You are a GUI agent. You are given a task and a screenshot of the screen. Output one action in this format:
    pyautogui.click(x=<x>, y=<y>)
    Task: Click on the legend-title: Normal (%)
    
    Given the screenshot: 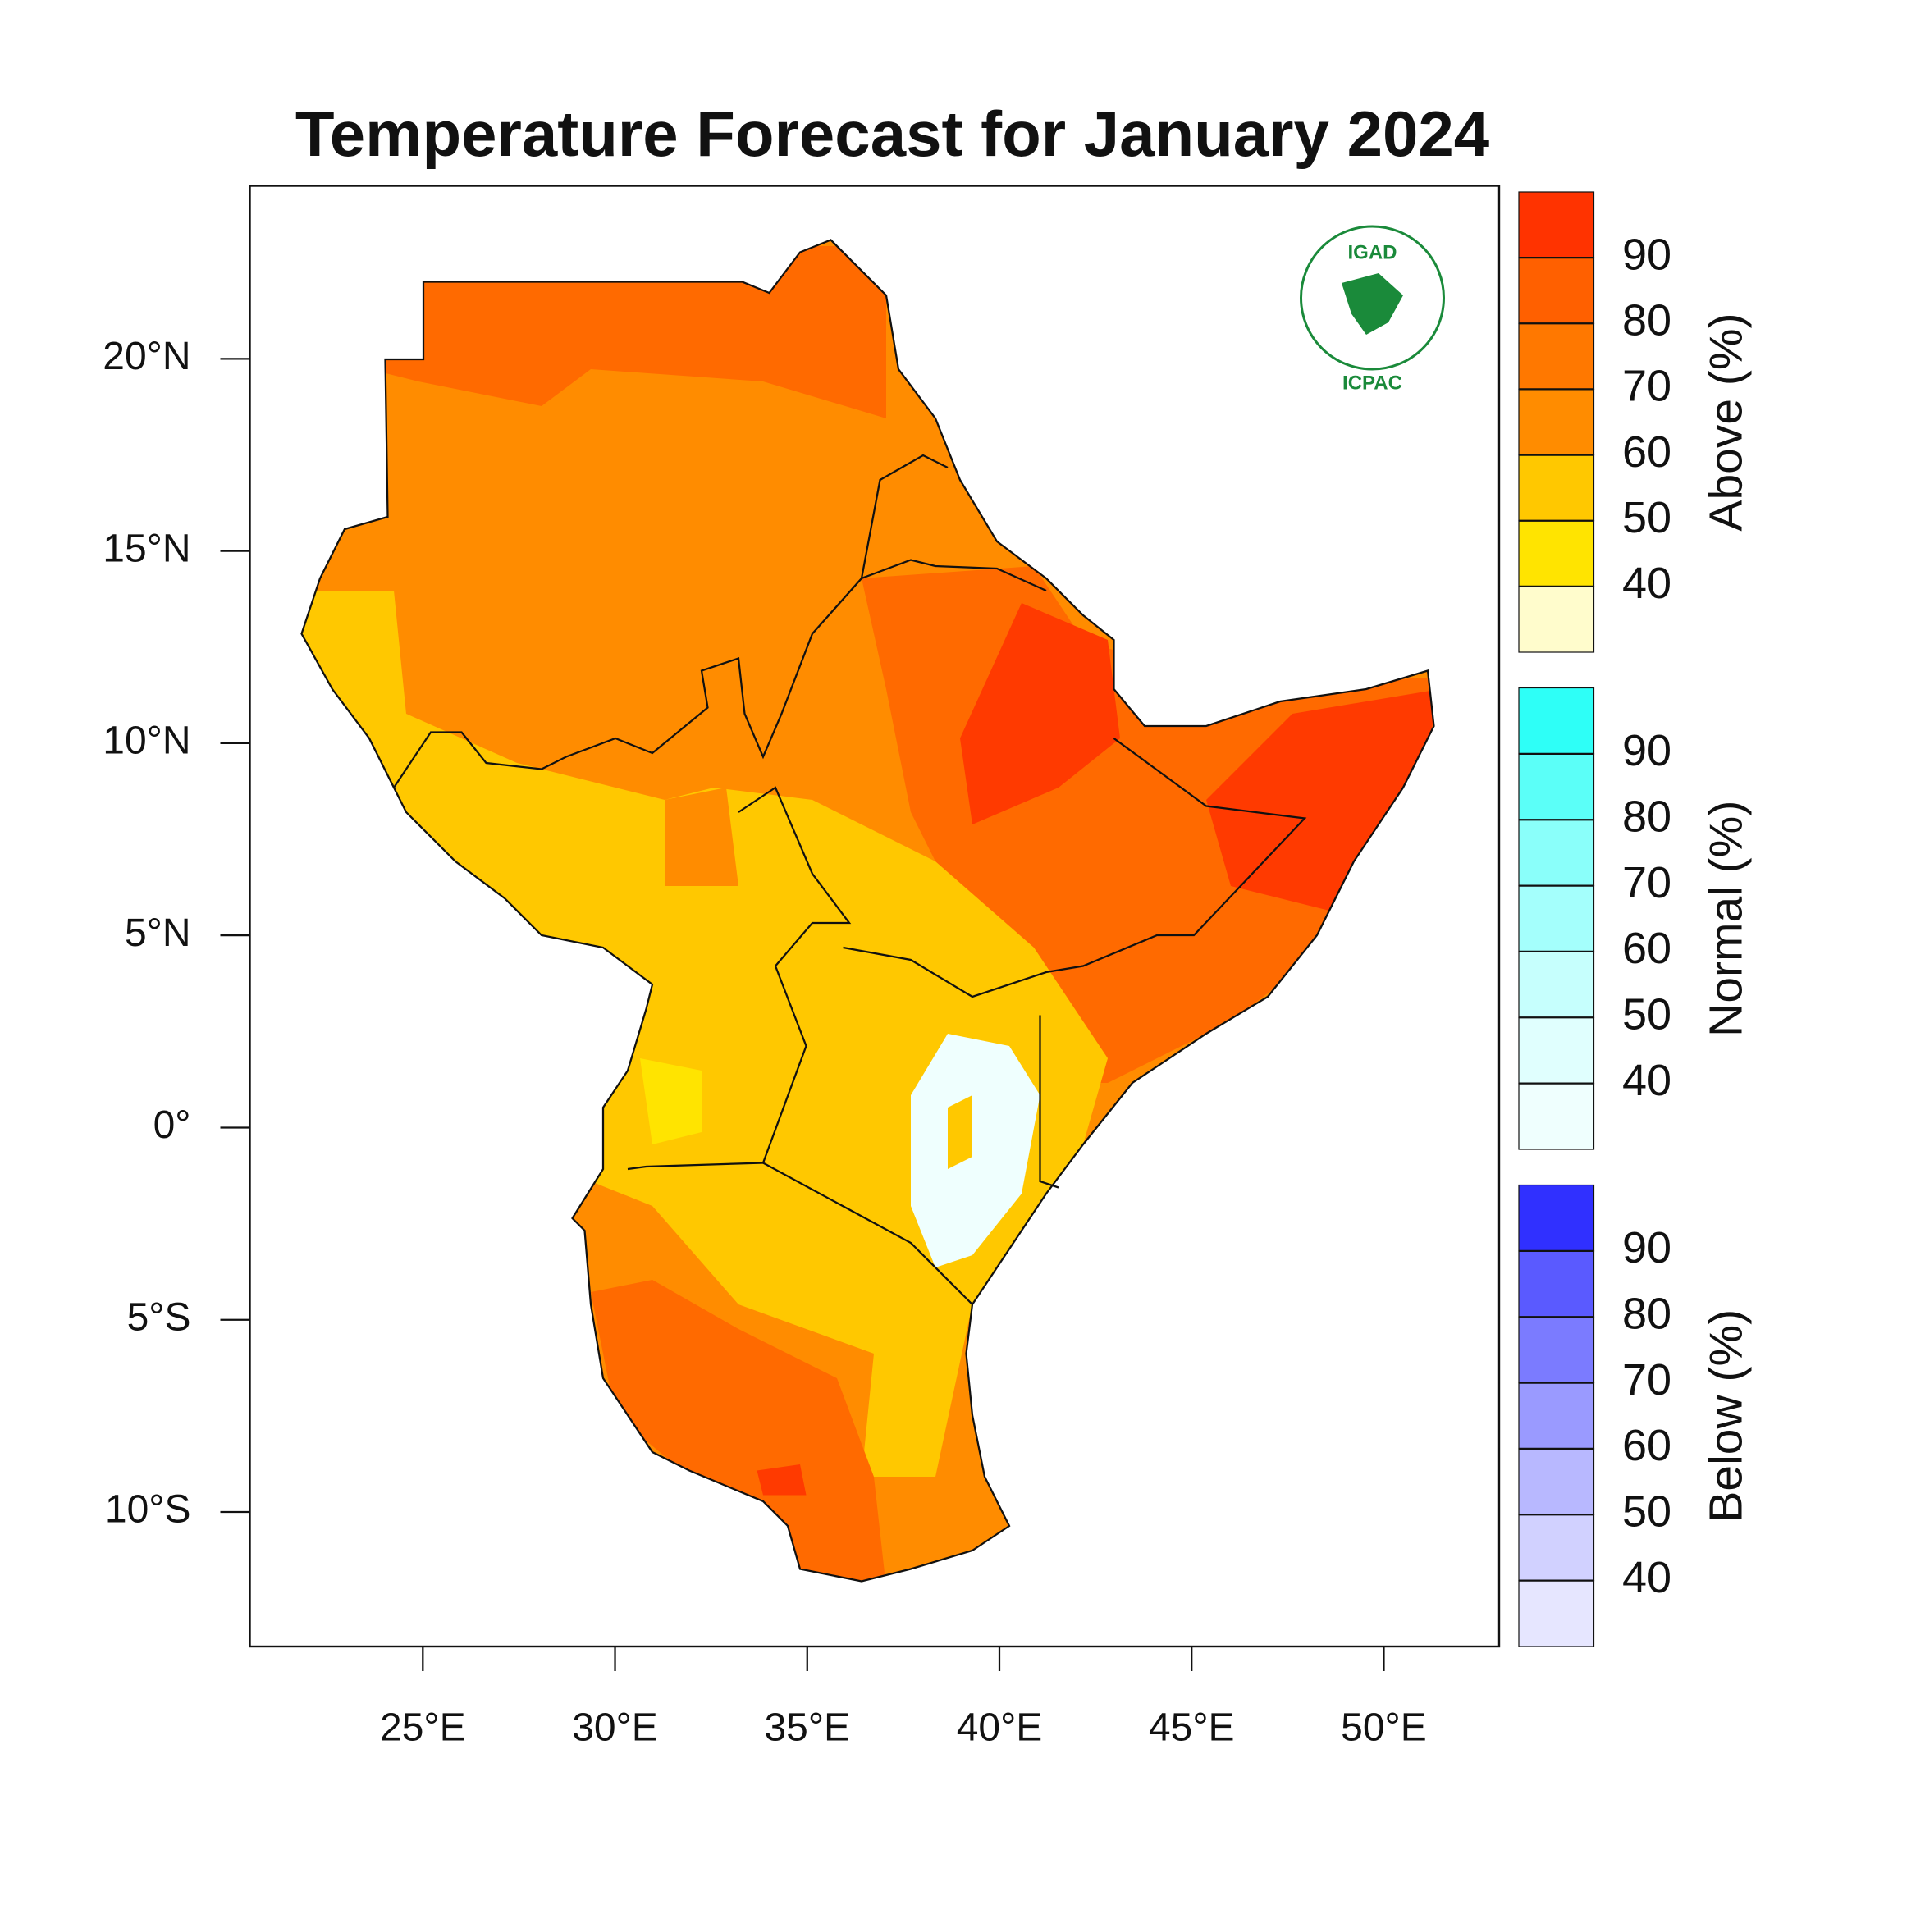 What is the action you would take?
    pyautogui.click(x=1726, y=919)
    